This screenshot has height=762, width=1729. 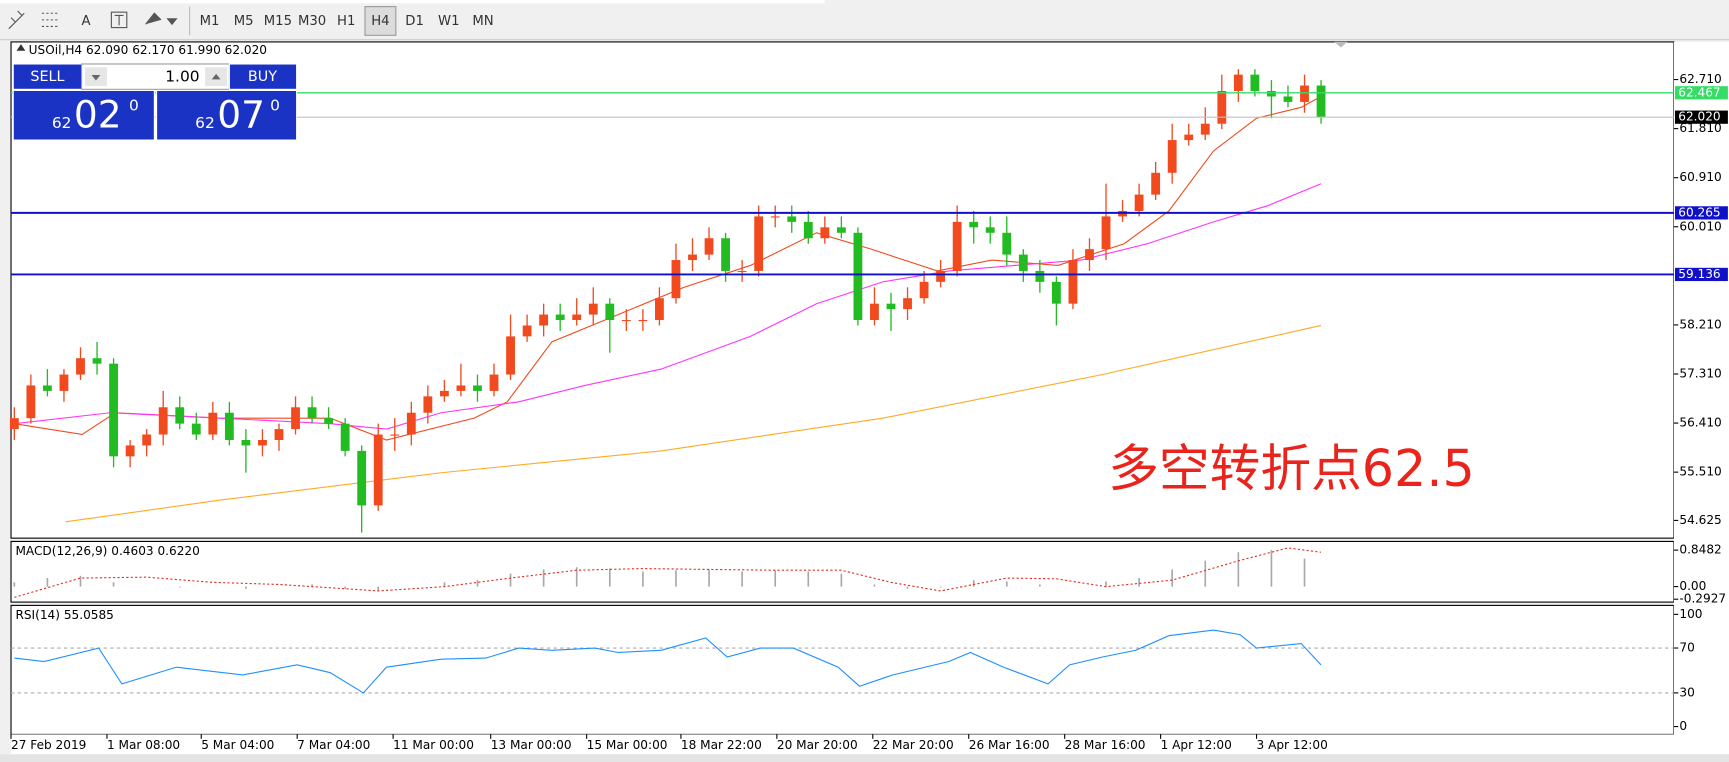 I want to click on timeframe-button: M30, so click(x=312, y=21).